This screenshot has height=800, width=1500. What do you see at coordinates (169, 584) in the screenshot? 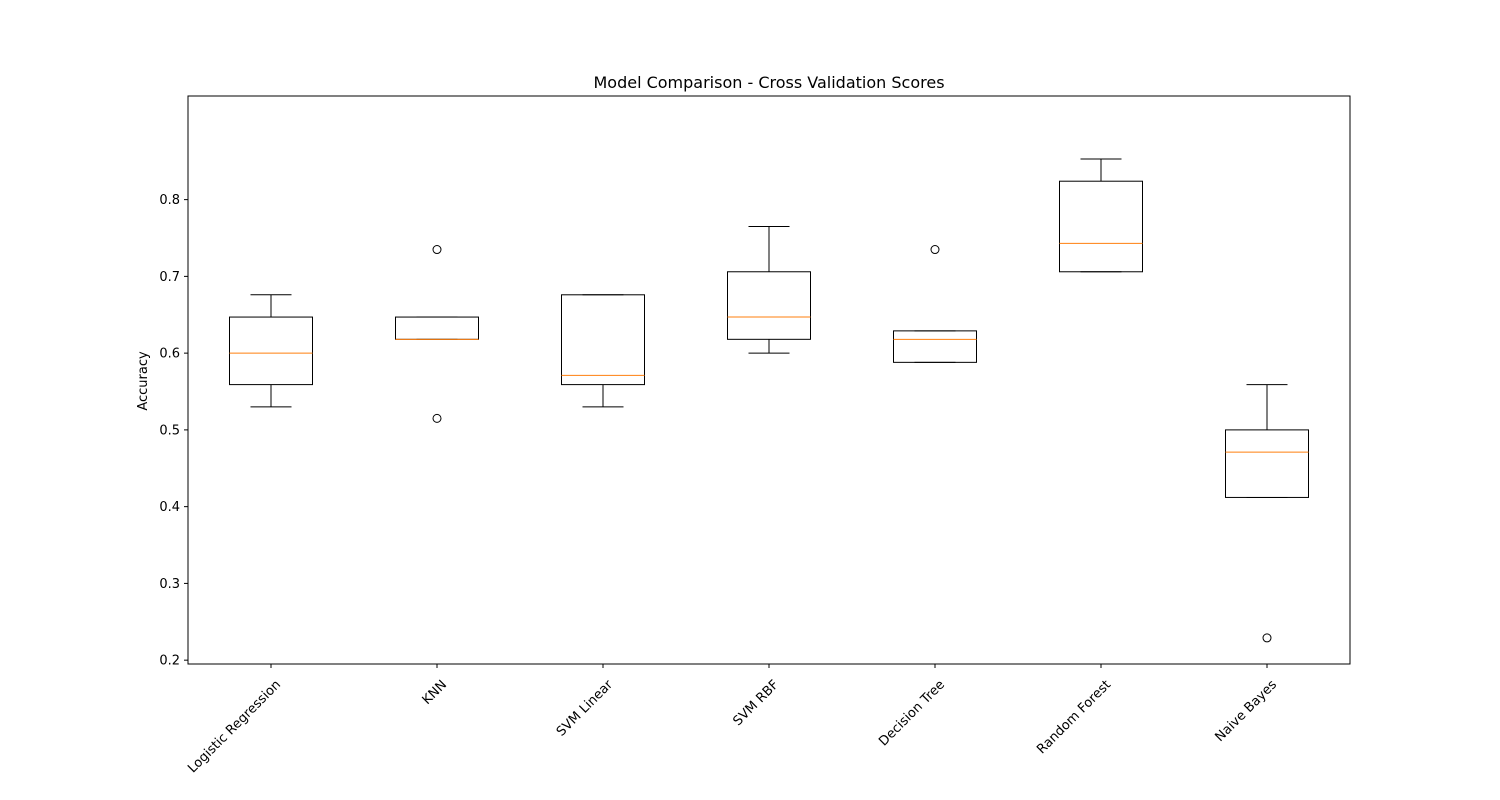
I see `y-tick-label: 0.3` at bounding box center [169, 584].